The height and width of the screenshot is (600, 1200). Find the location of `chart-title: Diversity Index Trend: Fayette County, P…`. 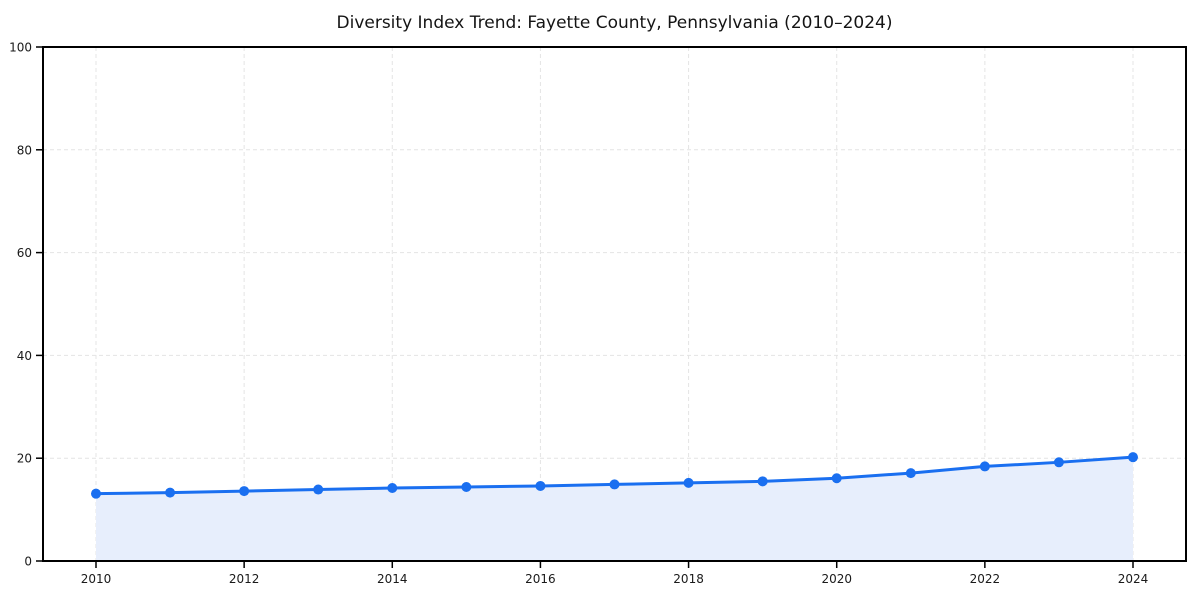

chart-title: Diversity Index Trend: Fayette County, P… is located at coordinates (614, 23).